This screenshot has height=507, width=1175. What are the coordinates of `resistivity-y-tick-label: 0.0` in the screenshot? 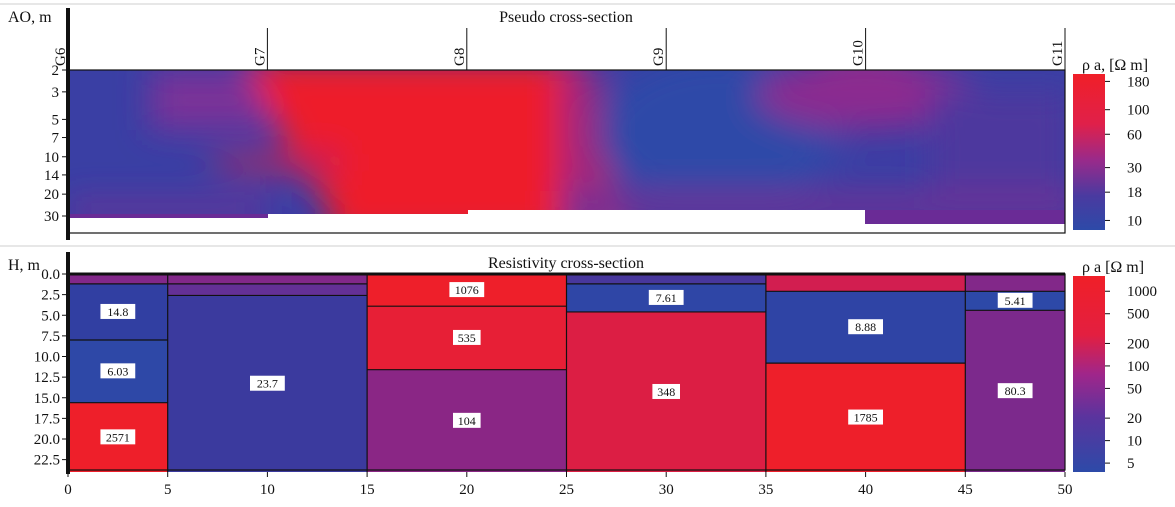 It's located at (50, 275).